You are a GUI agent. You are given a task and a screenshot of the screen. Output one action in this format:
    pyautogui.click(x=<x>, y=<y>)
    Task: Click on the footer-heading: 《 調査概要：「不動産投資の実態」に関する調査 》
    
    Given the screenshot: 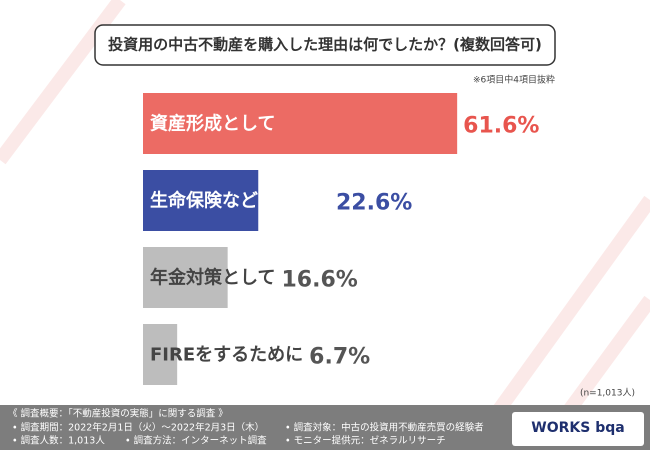 What is the action you would take?
    pyautogui.click(x=118, y=414)
    